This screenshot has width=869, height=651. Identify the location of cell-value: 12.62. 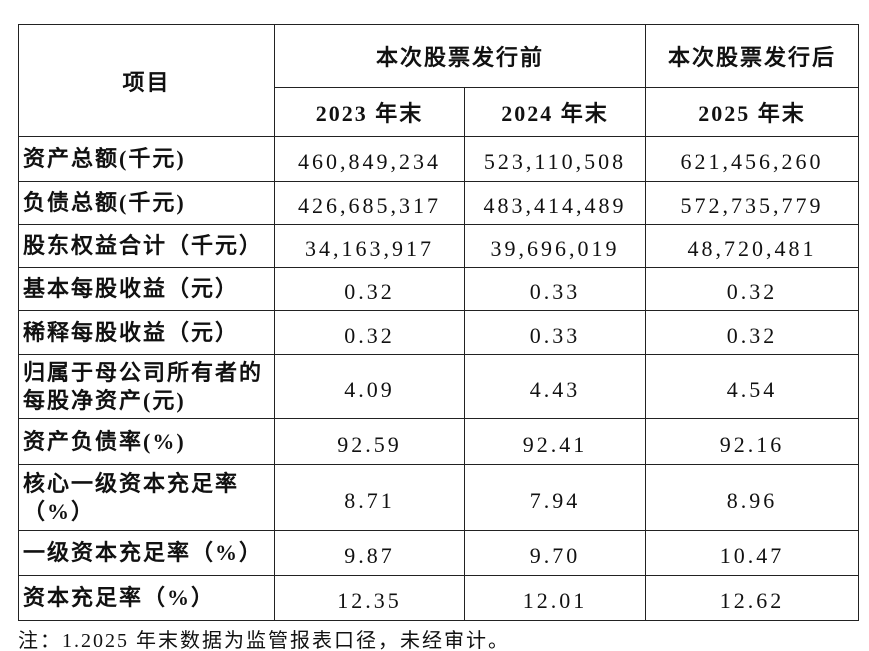
(752, 598).